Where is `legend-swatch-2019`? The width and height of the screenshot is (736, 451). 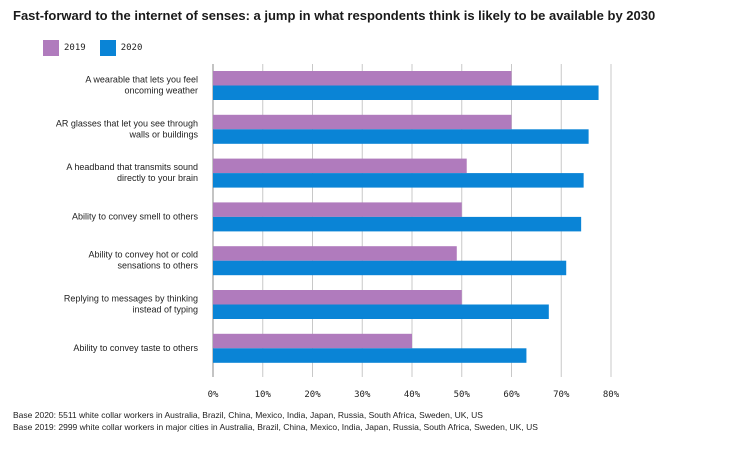 legend-swatch-2019 is located at coordinates (51, 48).